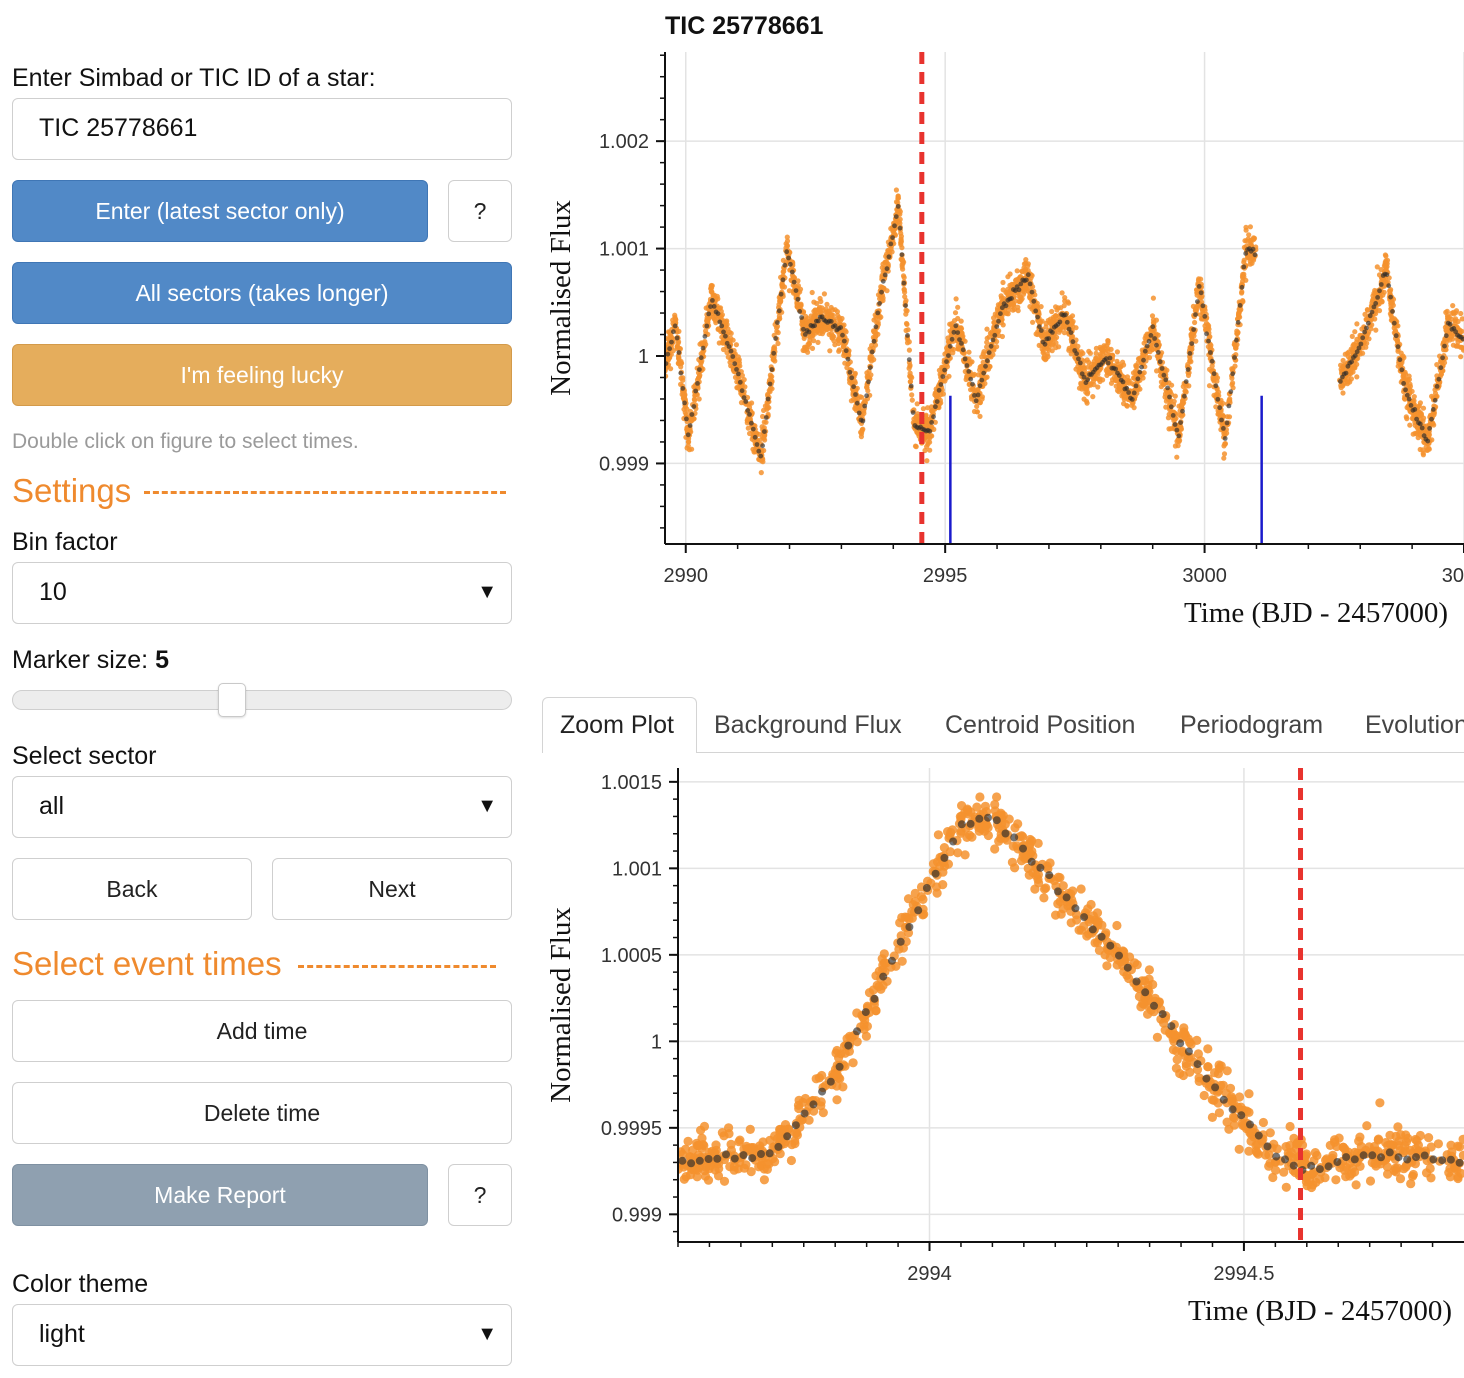 The width and height of the screenshot is (1464, 1378). Describe the element at coordinates (220, 1195) in the screenshot. I see `make-report-button: Make Report` at that location.